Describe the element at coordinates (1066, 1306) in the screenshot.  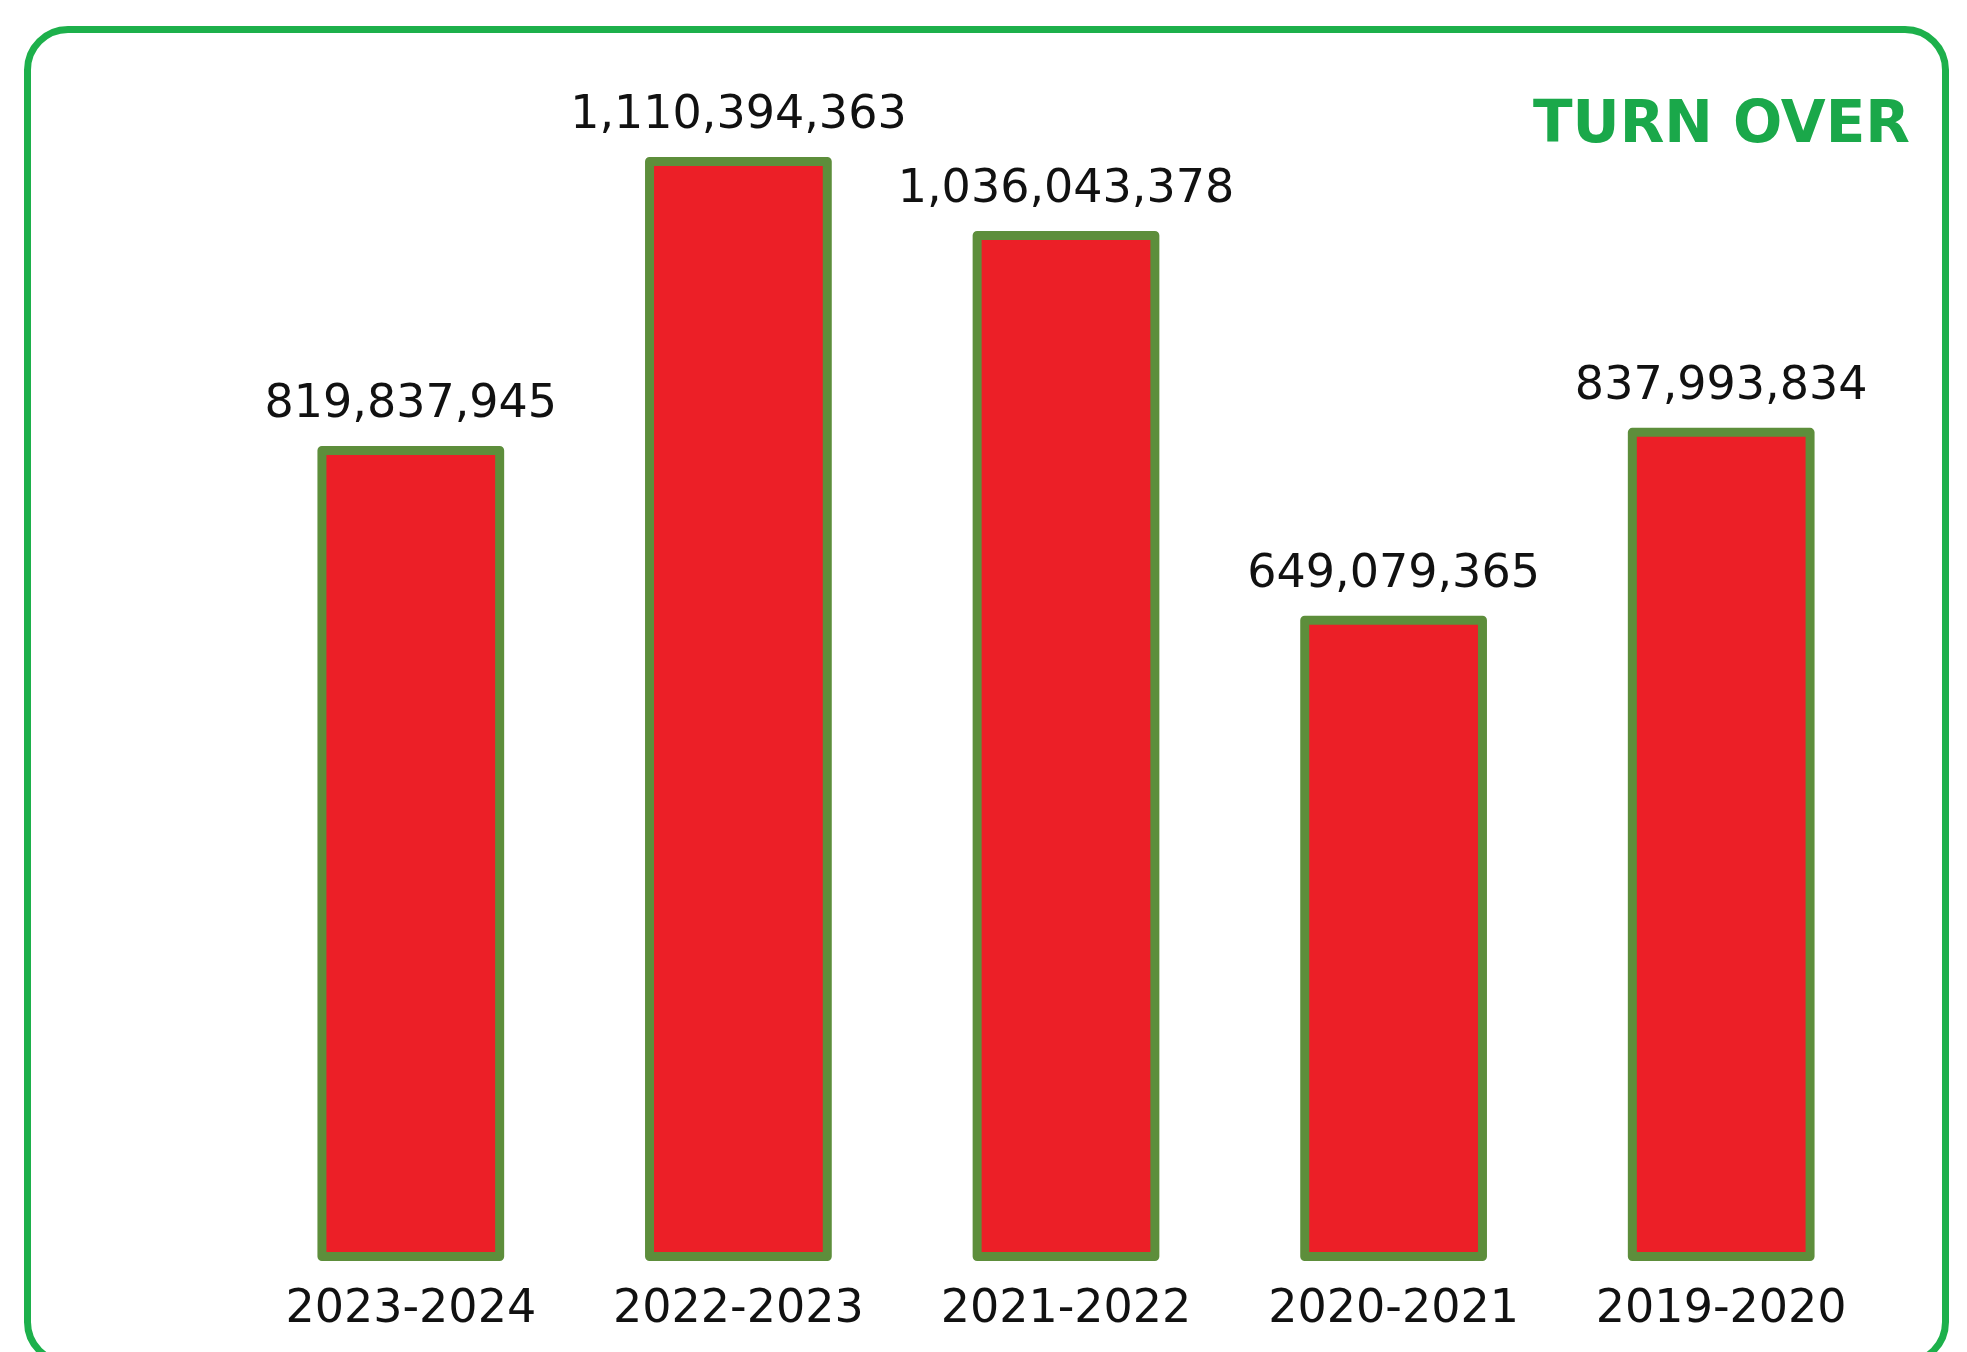
I see `x-tick-label: 2021-2022` at that location.